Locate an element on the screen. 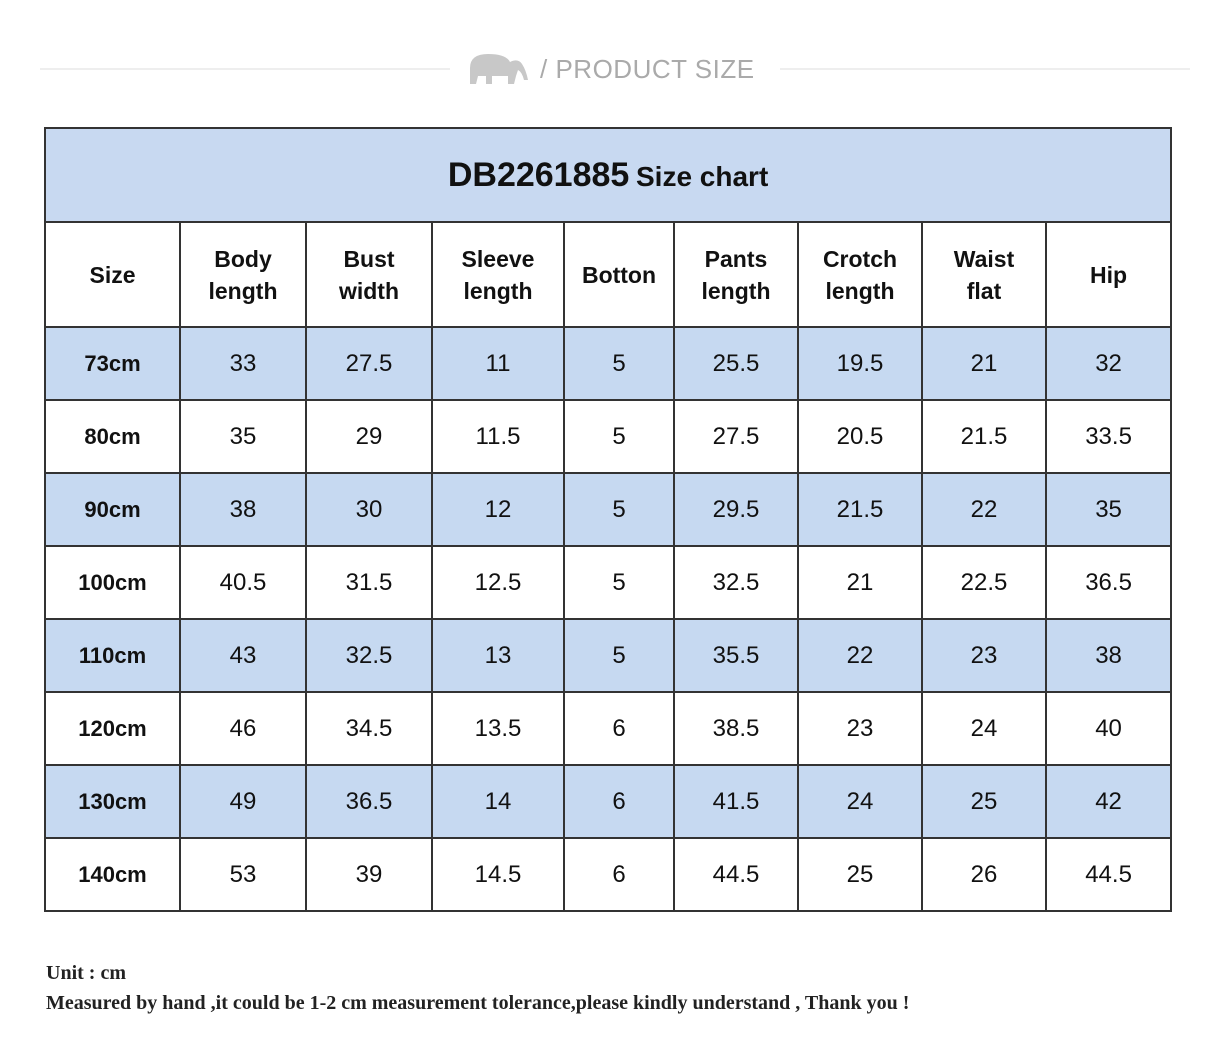  column-header: Hip is located at coordinates (1108, 274).